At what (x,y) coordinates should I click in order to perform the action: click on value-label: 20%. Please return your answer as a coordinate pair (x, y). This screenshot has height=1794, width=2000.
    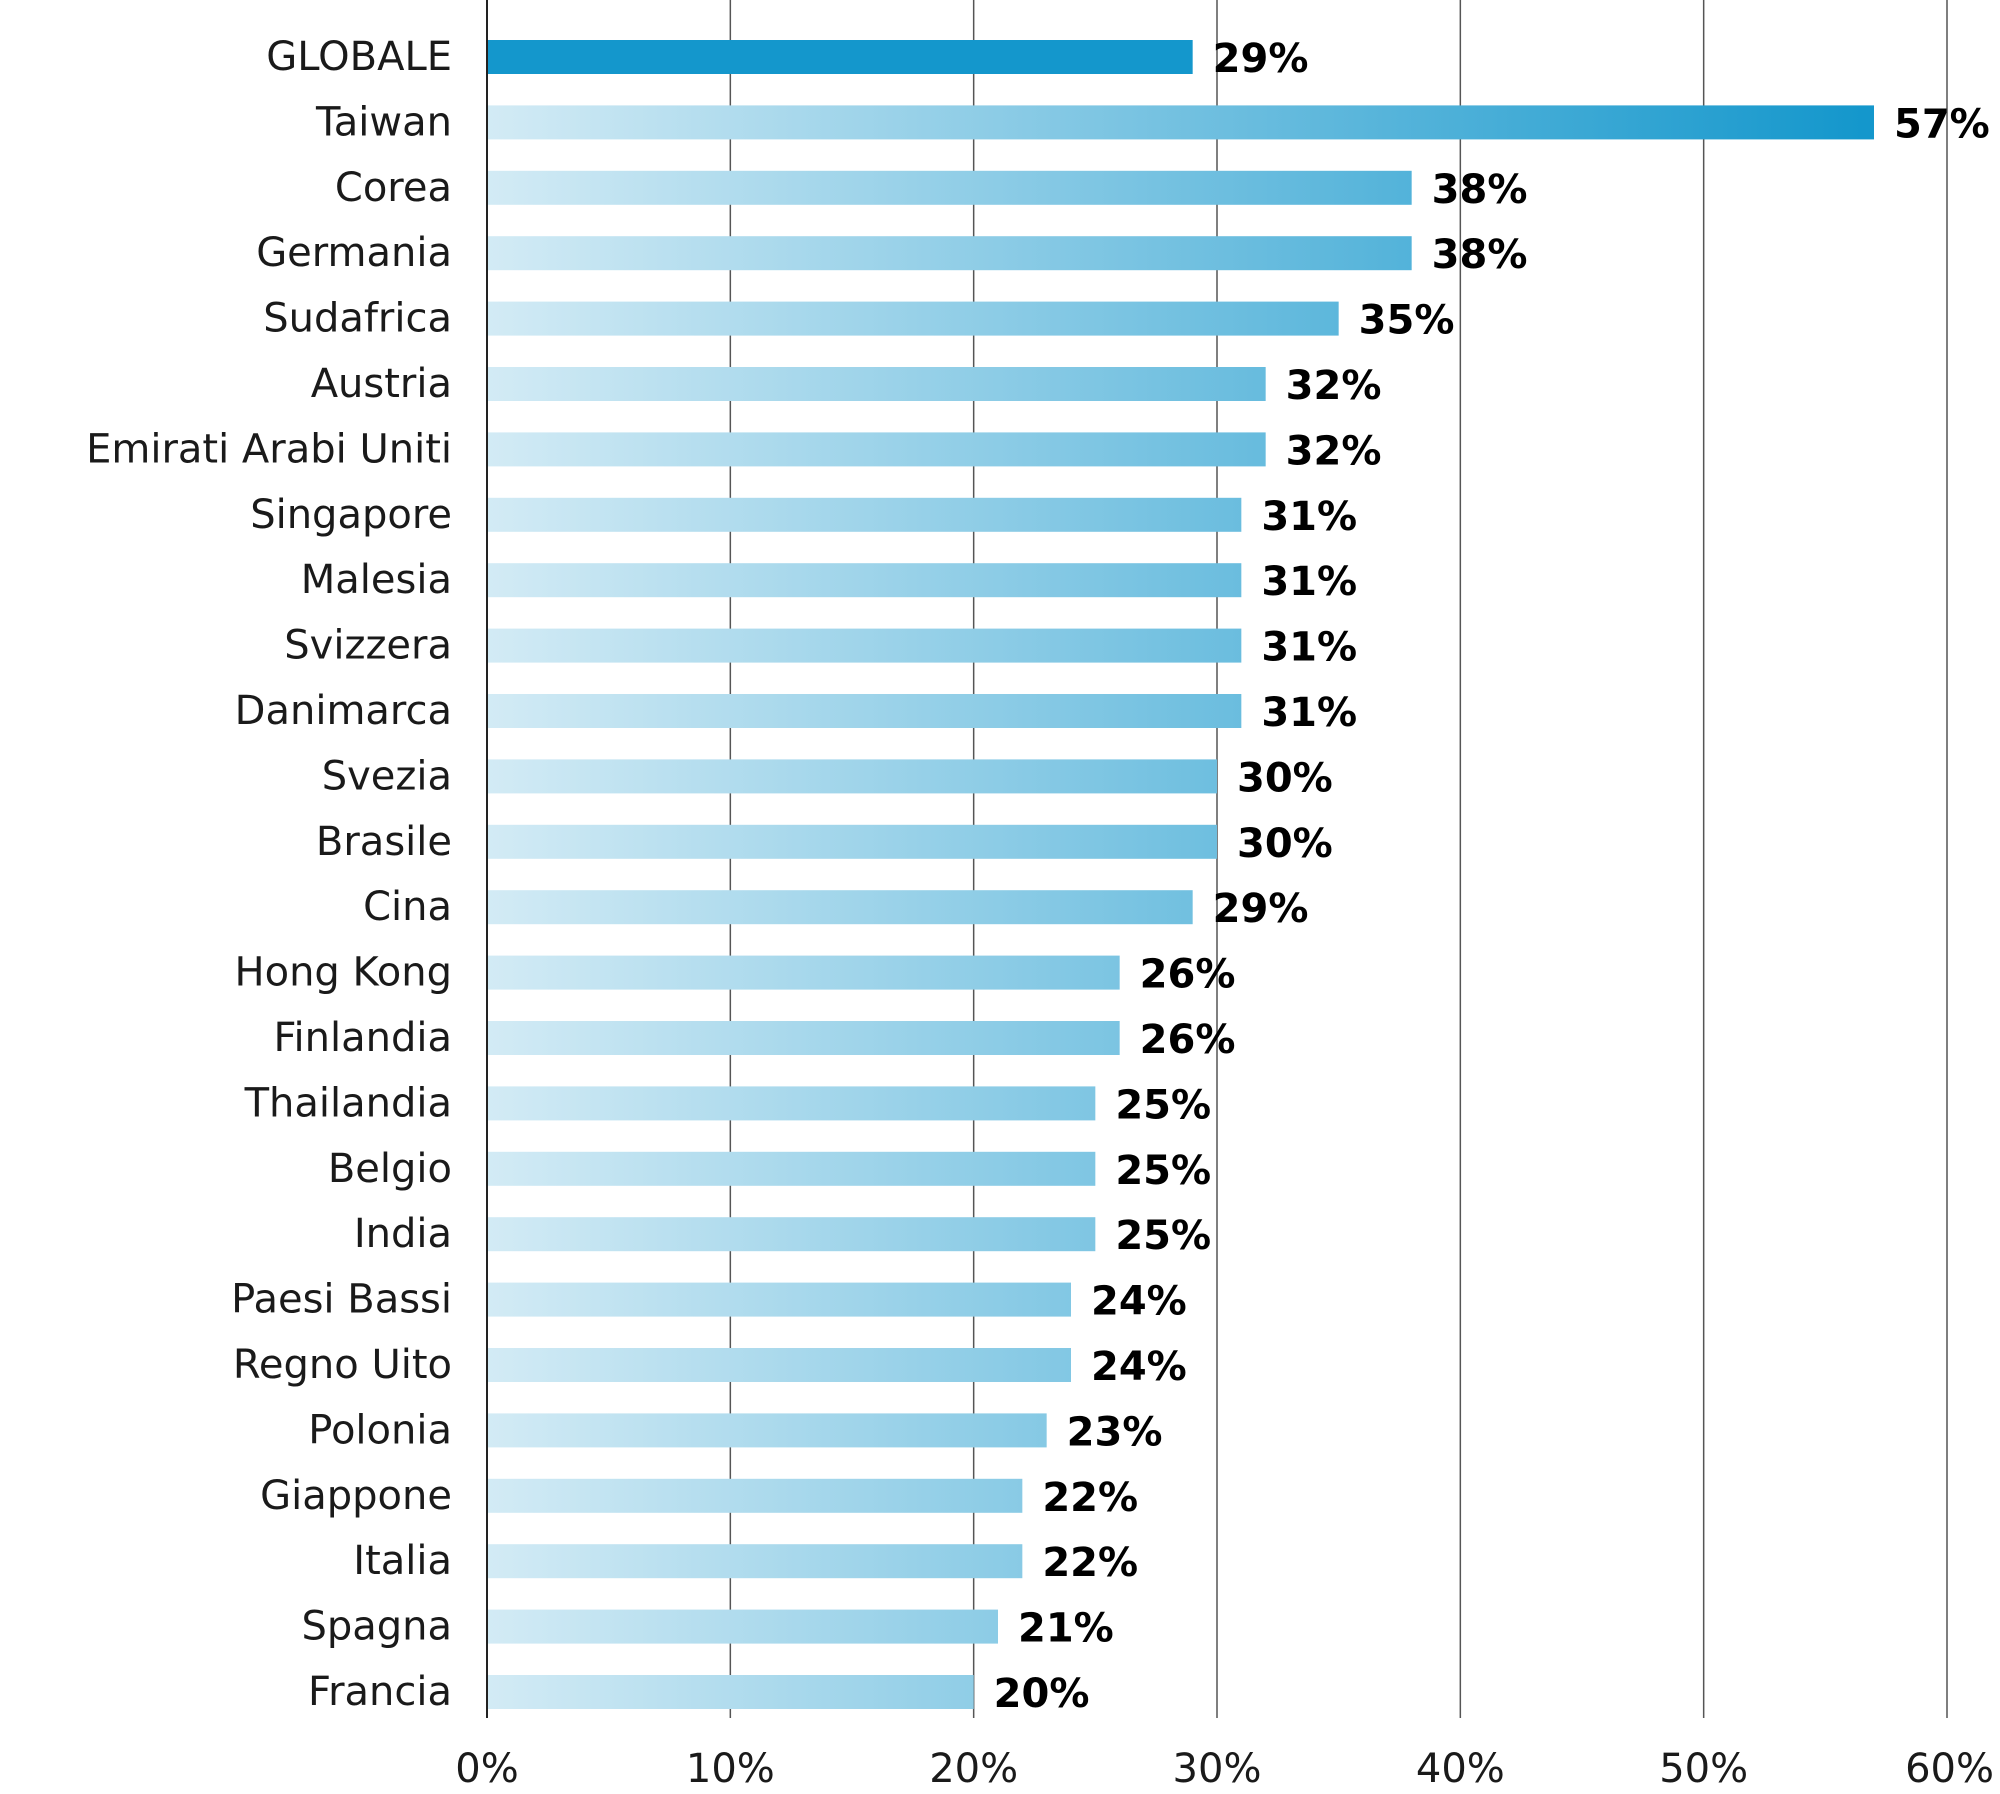
    Looking at the image, I should click on (1042, 1694).